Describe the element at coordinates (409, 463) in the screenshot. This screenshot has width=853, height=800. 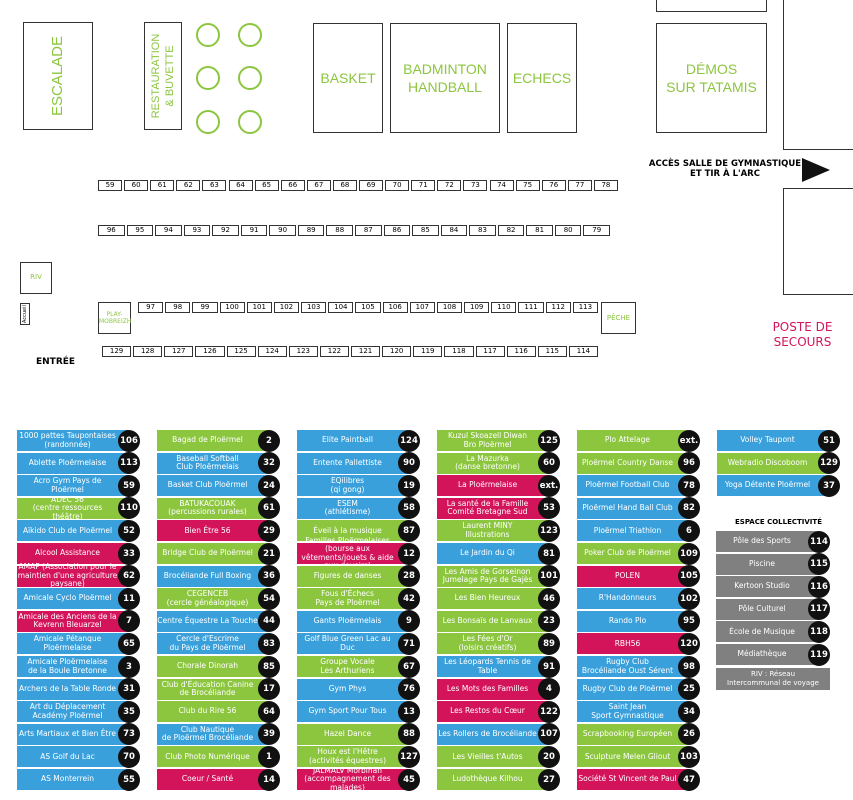
I see `entry-number: 90` at that location.